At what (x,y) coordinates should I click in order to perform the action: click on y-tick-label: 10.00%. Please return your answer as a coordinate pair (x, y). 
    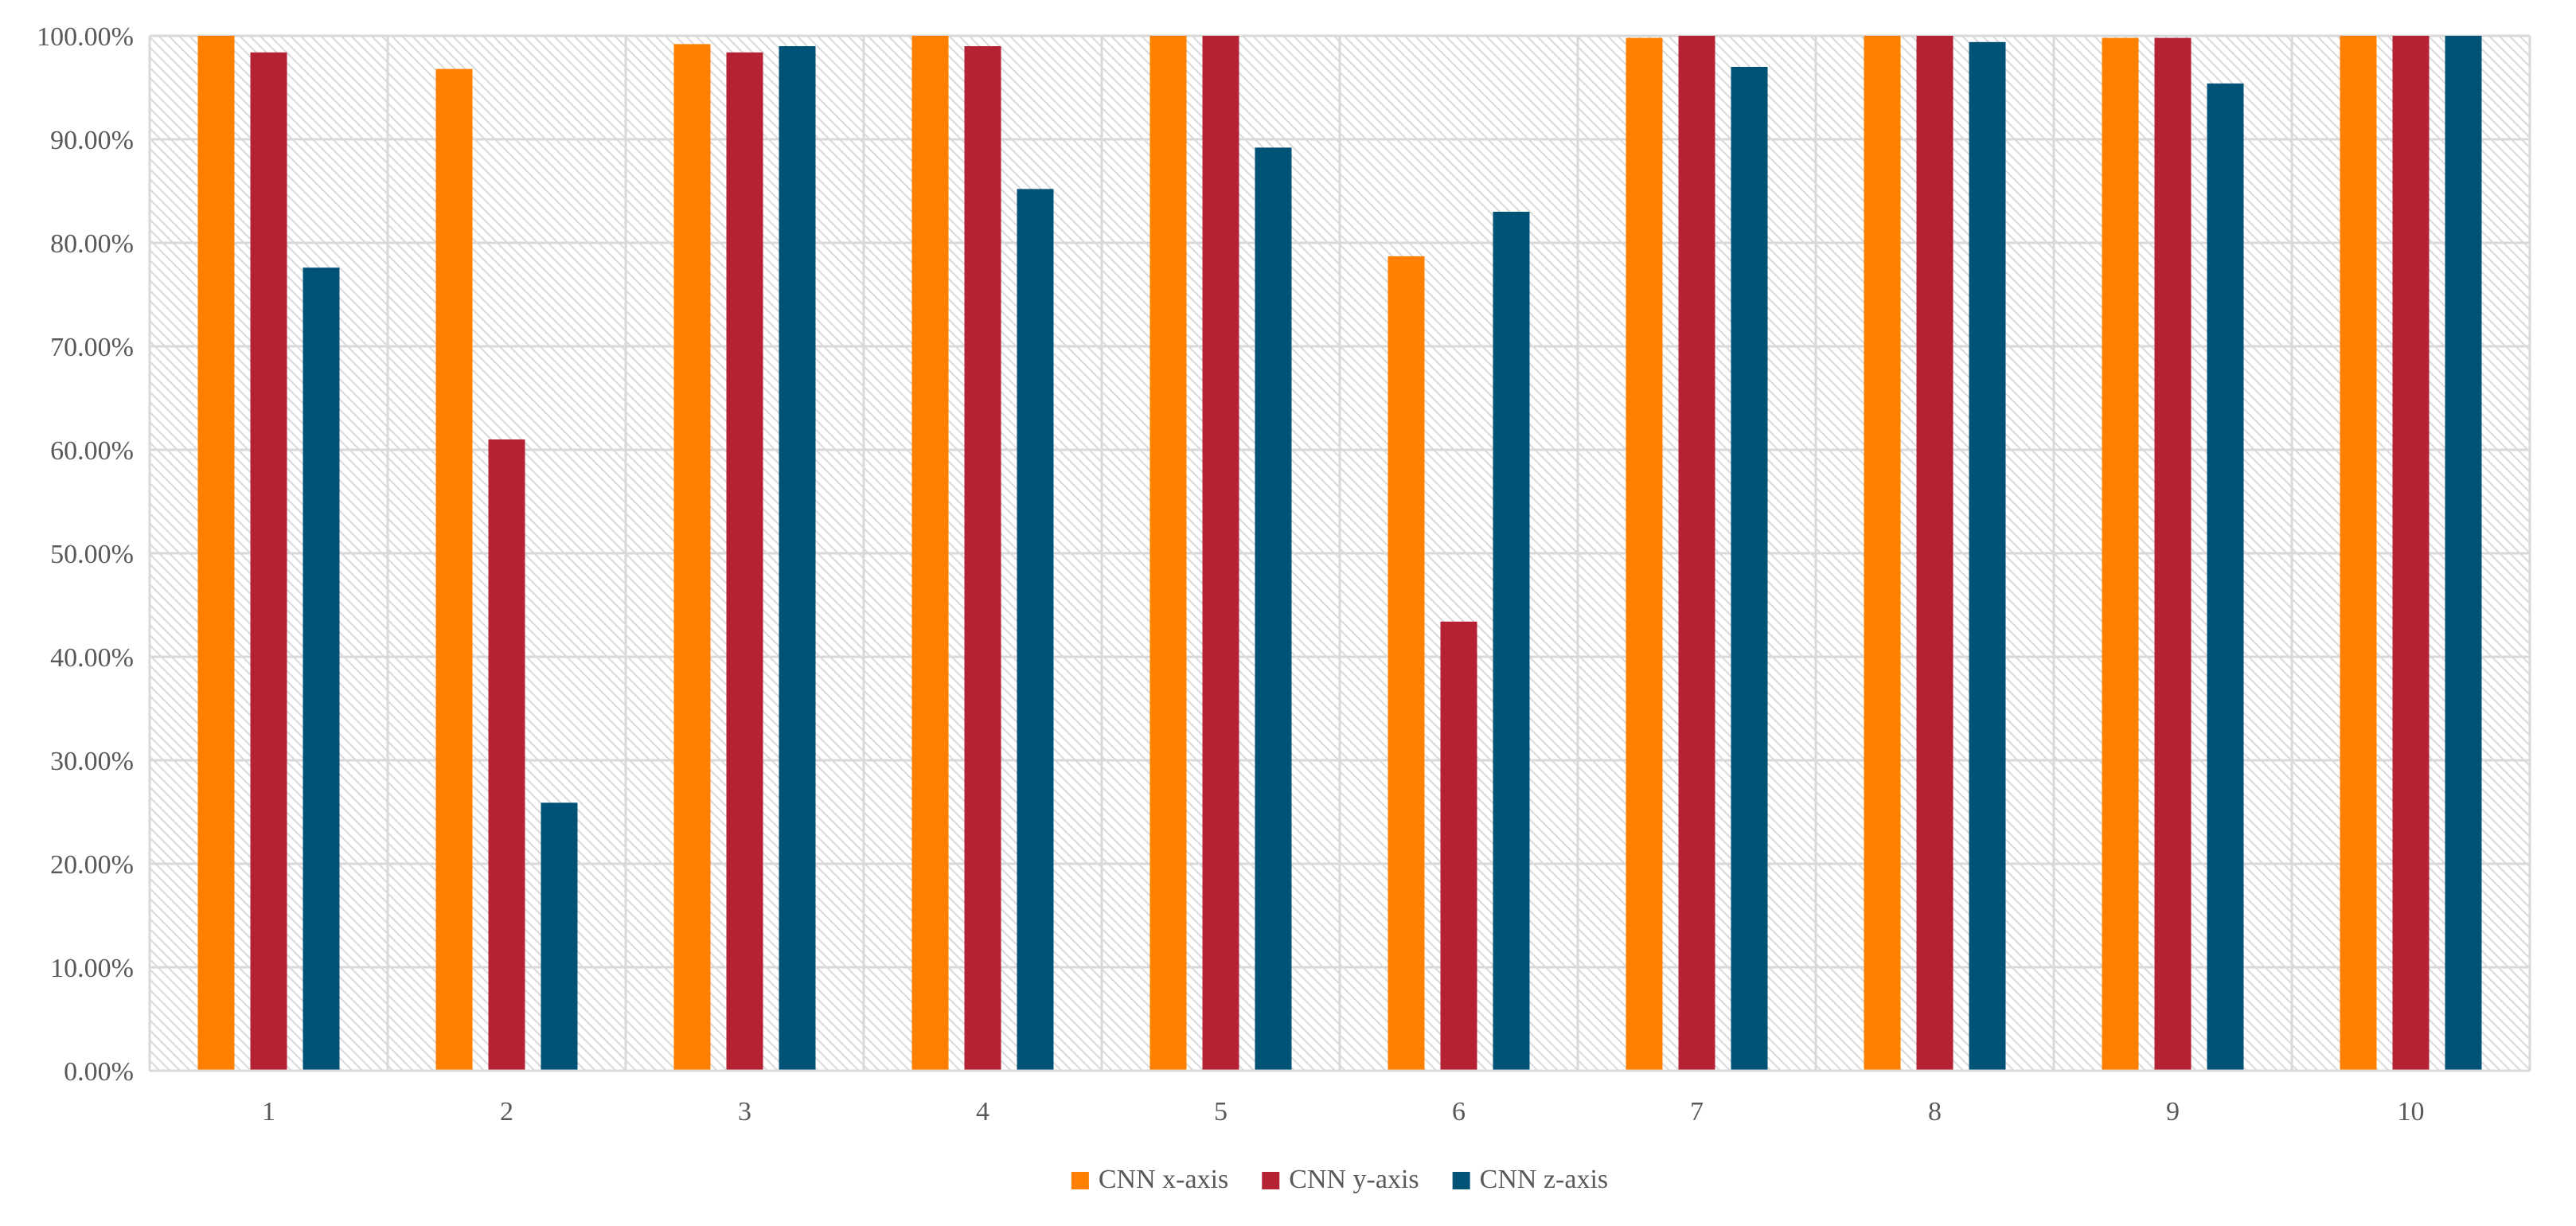
    Looking at the image, I should click on (92, 968).